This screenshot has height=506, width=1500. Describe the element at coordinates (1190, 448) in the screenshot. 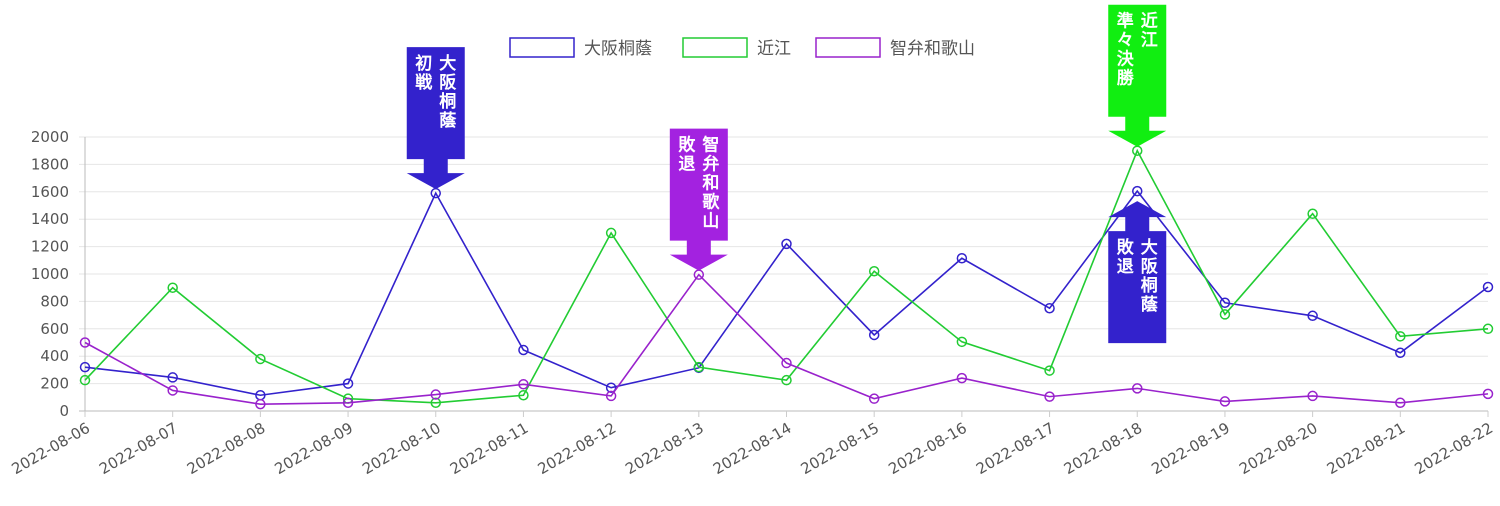

I see `x-tick-label: 2022-08-19` at that location.